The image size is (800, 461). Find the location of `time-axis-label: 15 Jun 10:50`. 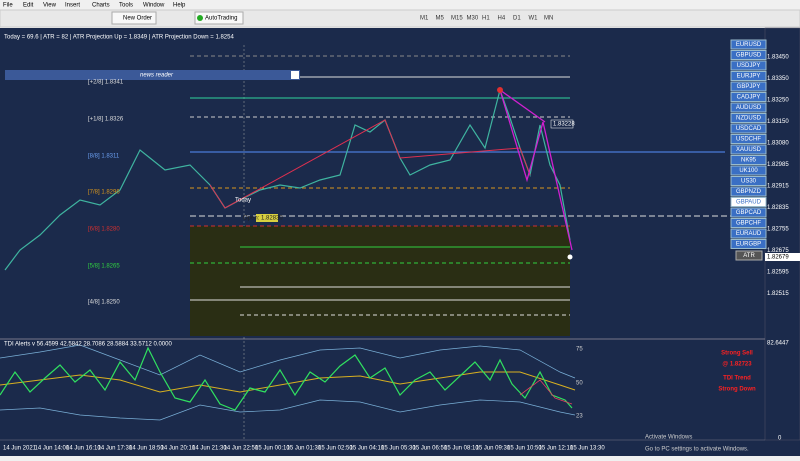

time-axis-label: 15 Jun 10:50 is located at coordinates (524, 449).